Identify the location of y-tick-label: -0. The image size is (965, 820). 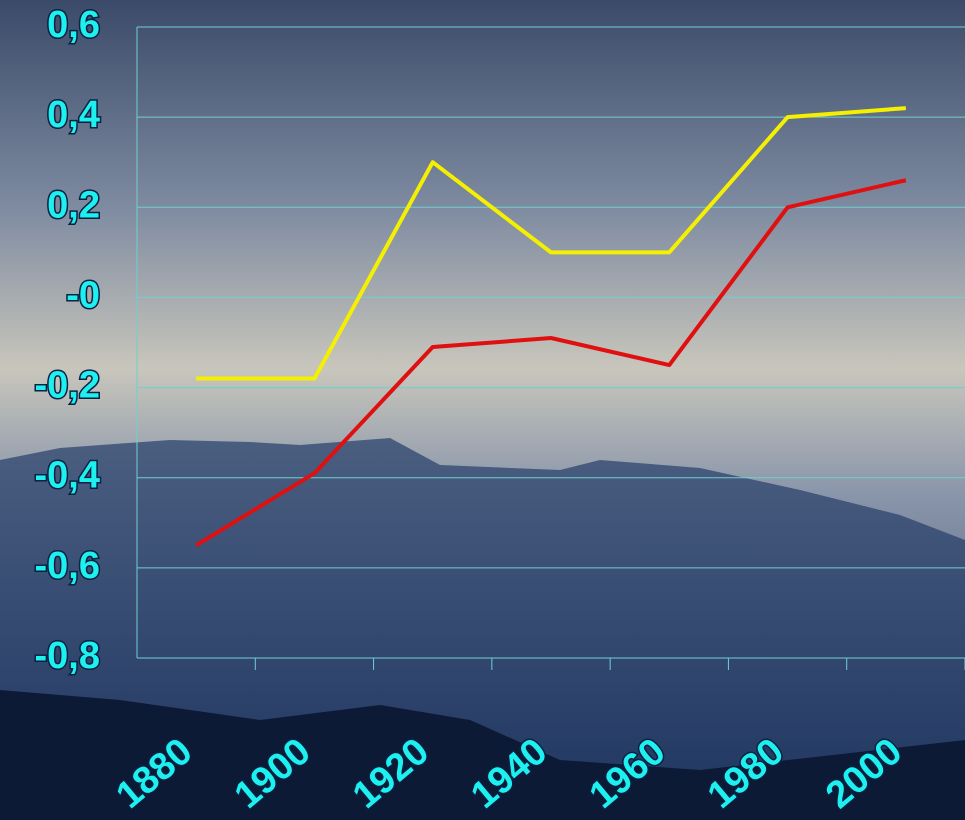
(83, 295).